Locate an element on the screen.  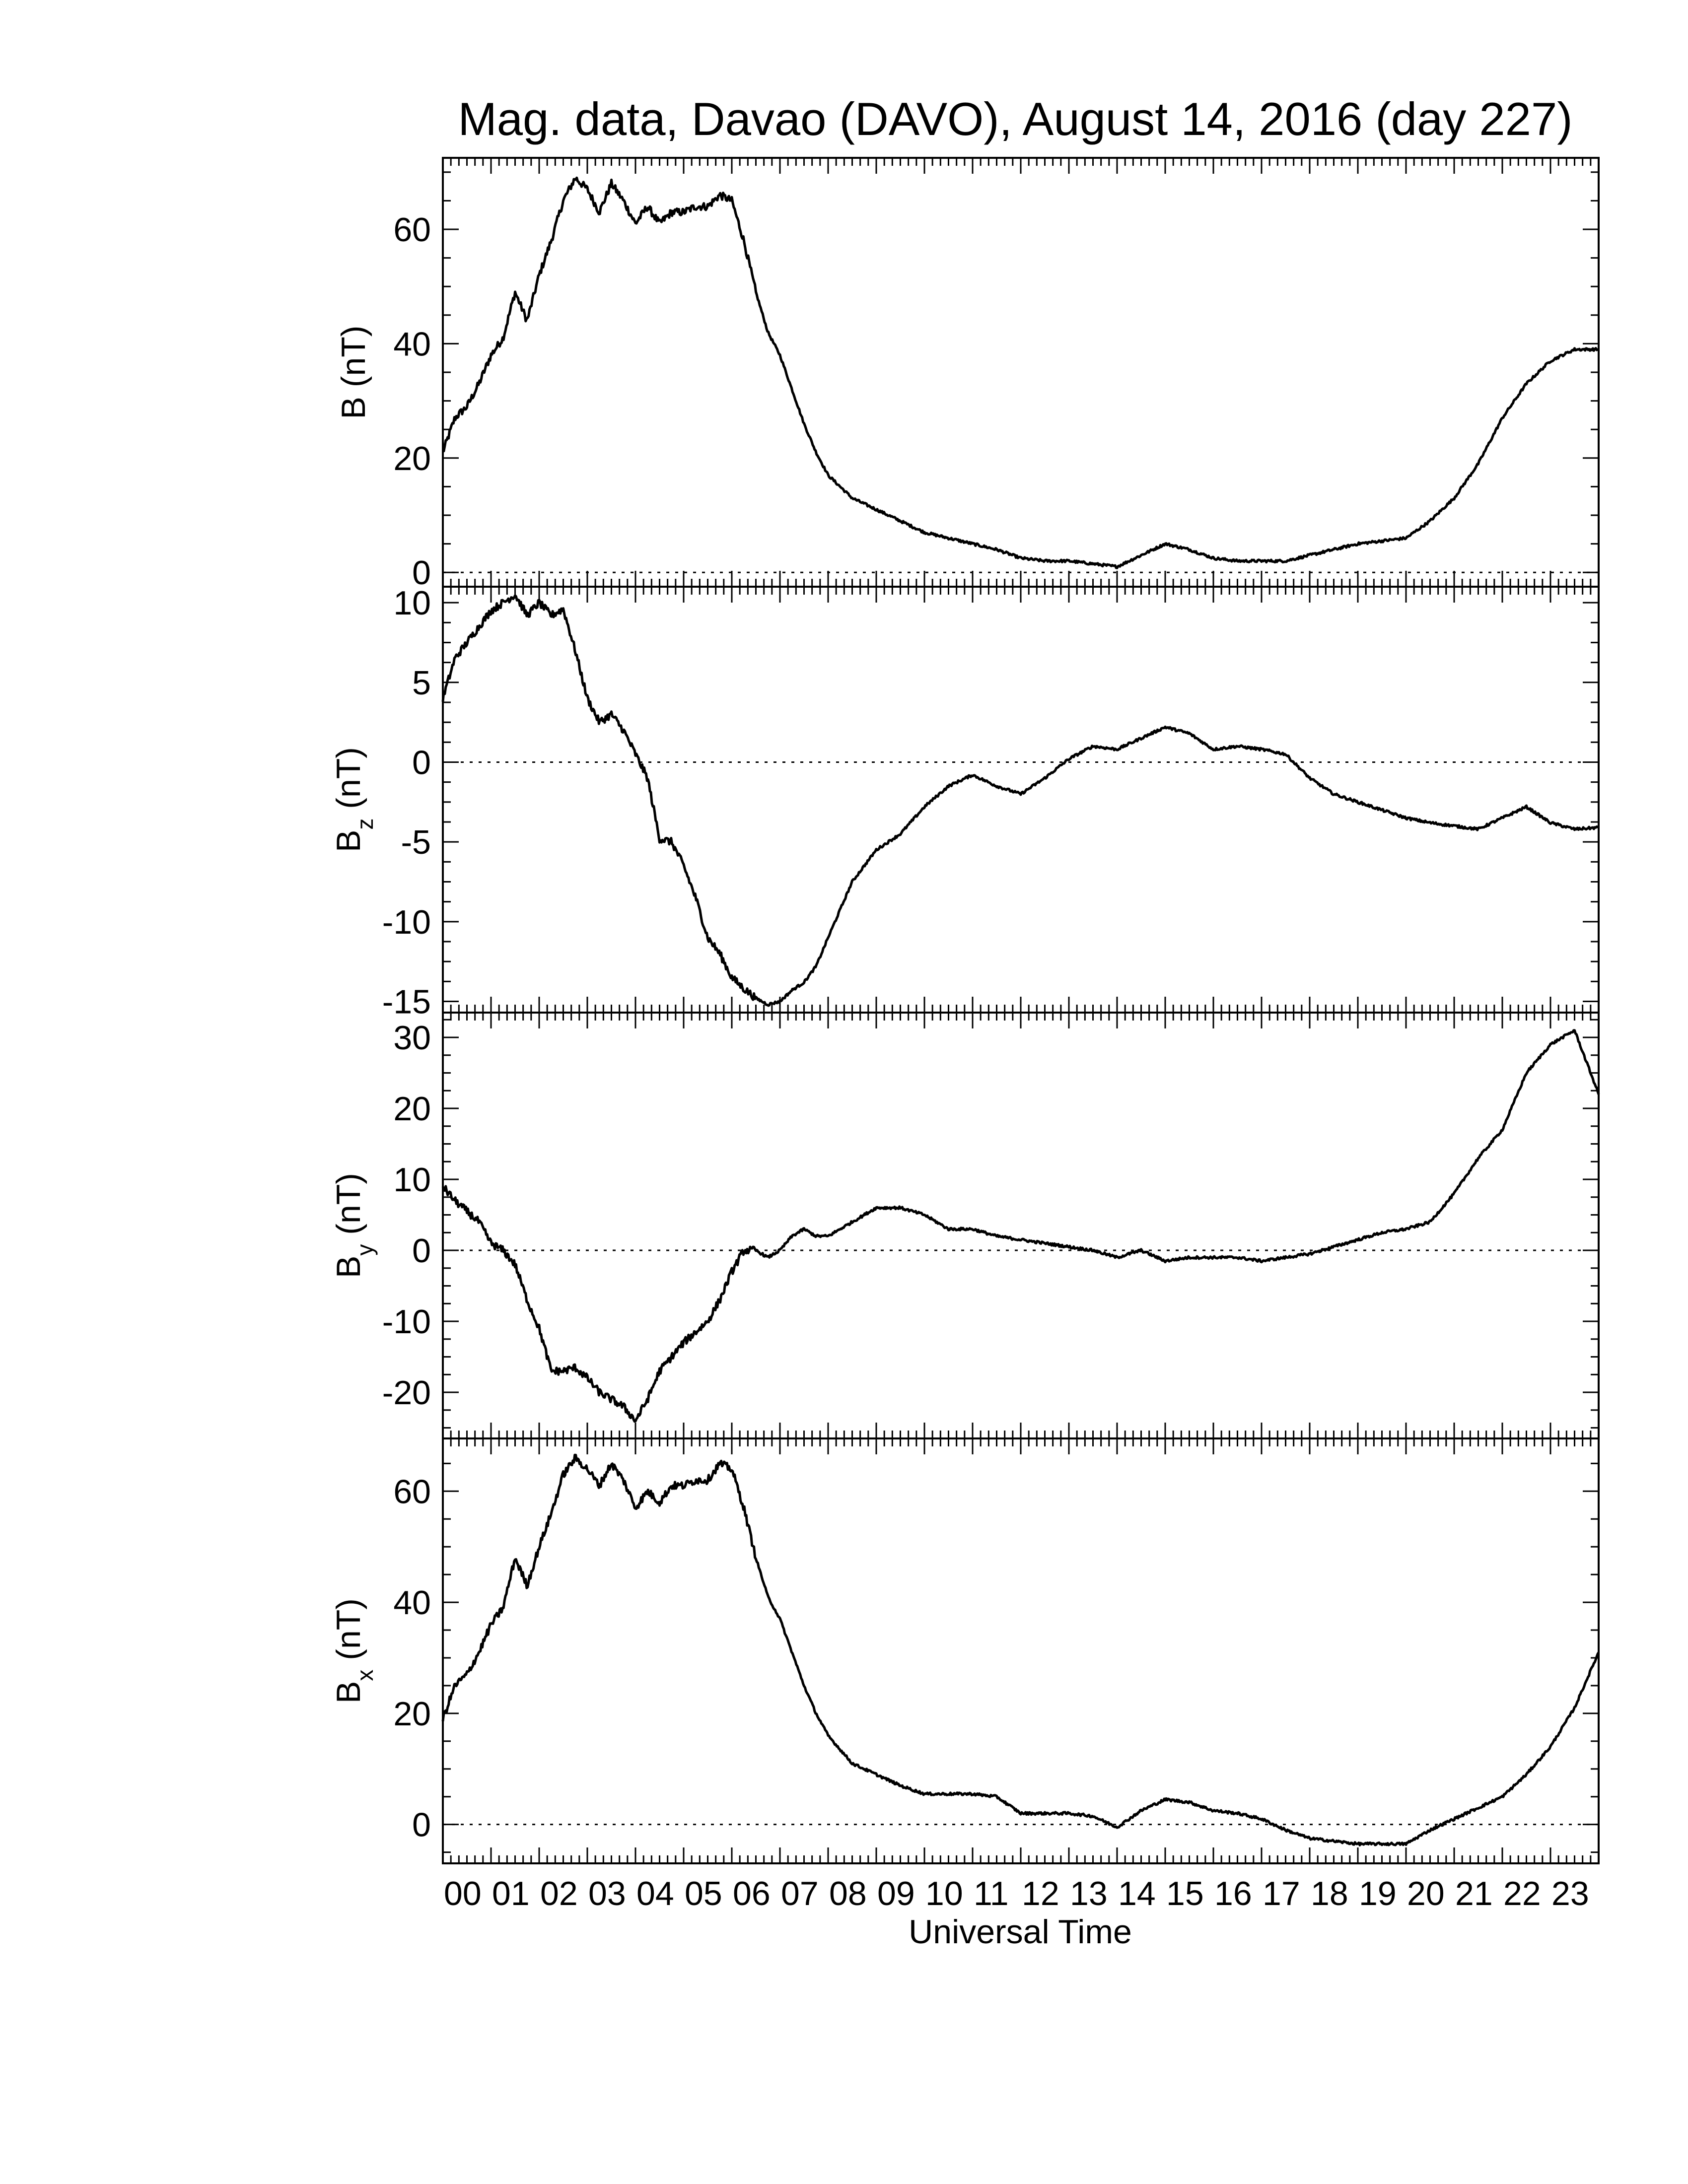
y-tick-label: 30 is located at coordinates (412, 1038).